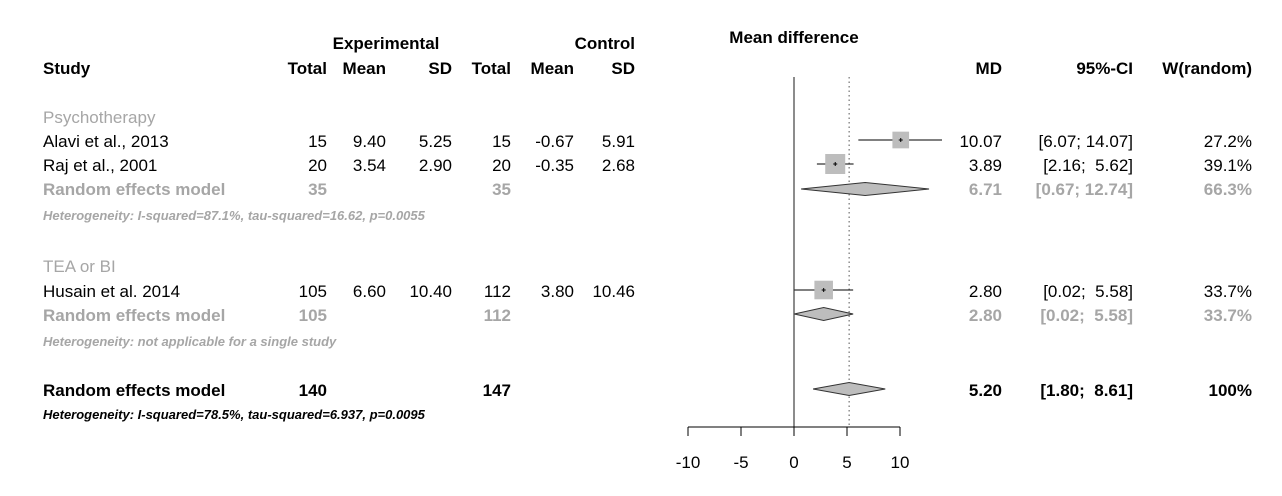 The height and width of the screenshot is (496, 1282). I want to click on total-experimental: 20, so click(317, 165).